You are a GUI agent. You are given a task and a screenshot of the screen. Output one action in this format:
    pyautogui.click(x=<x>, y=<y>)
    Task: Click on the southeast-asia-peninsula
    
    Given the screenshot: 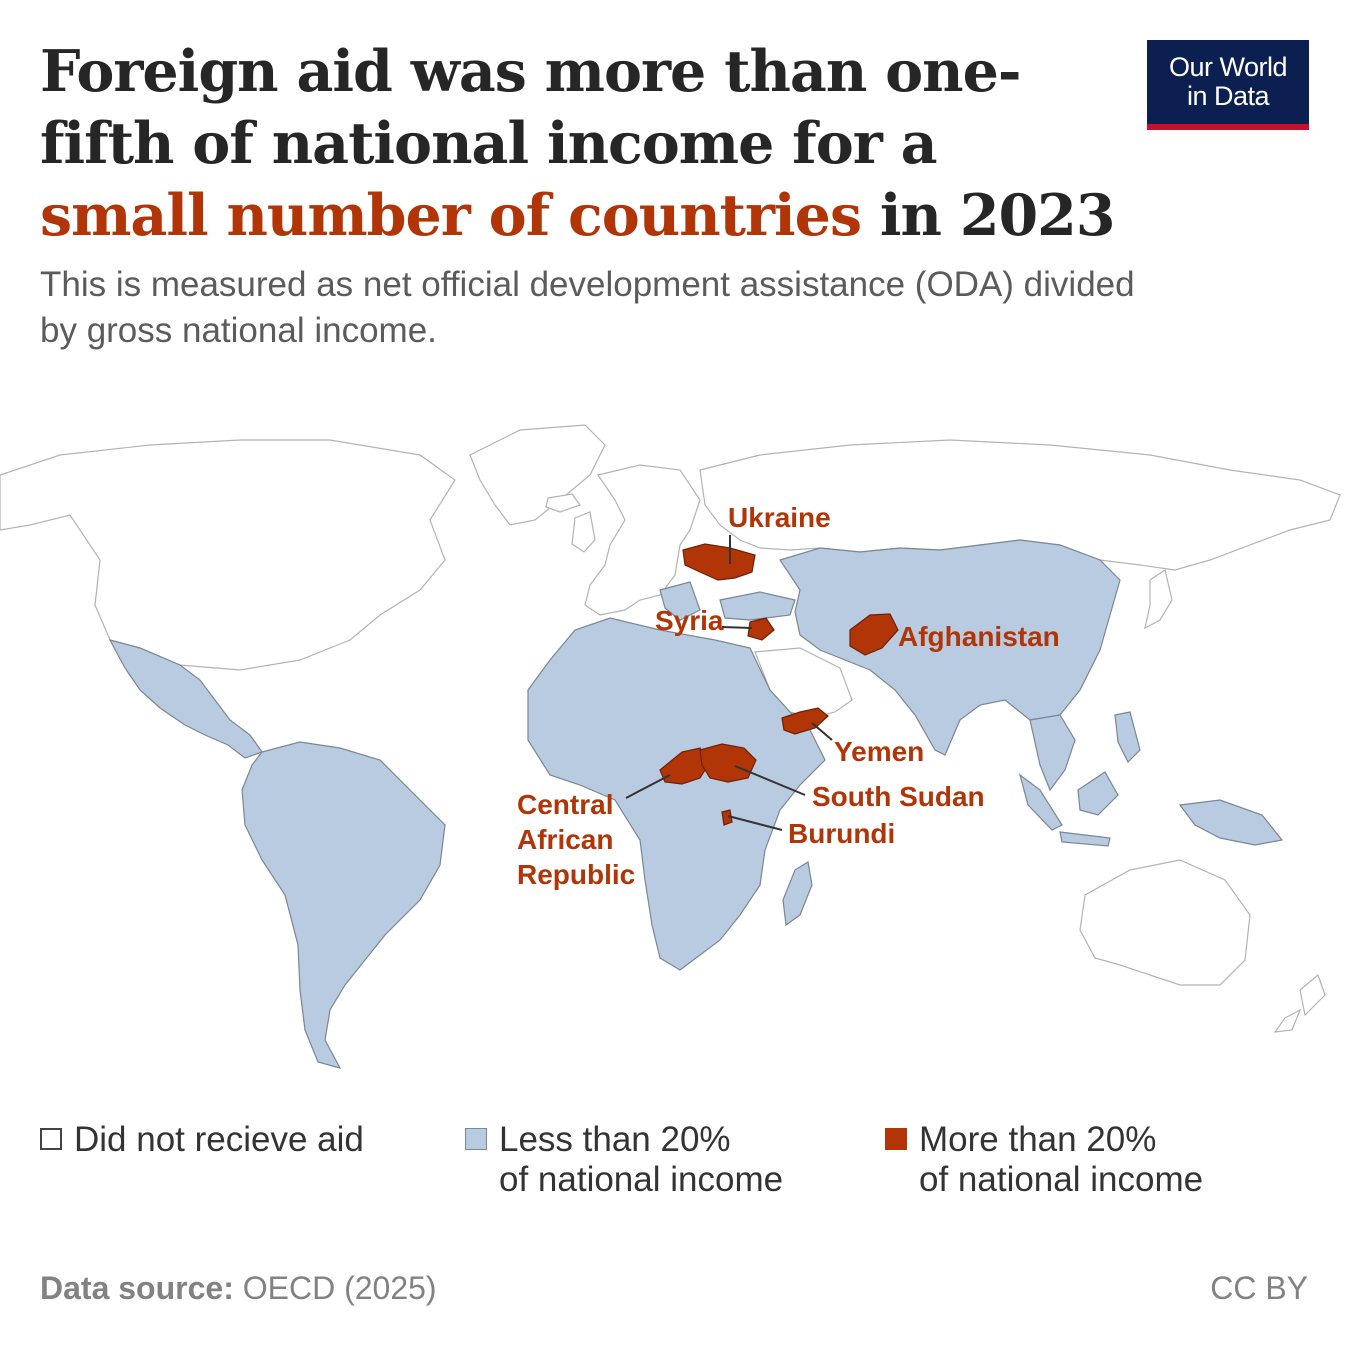 What is the action you would take?
    pyautogui.click(x=1052, y=753)
    